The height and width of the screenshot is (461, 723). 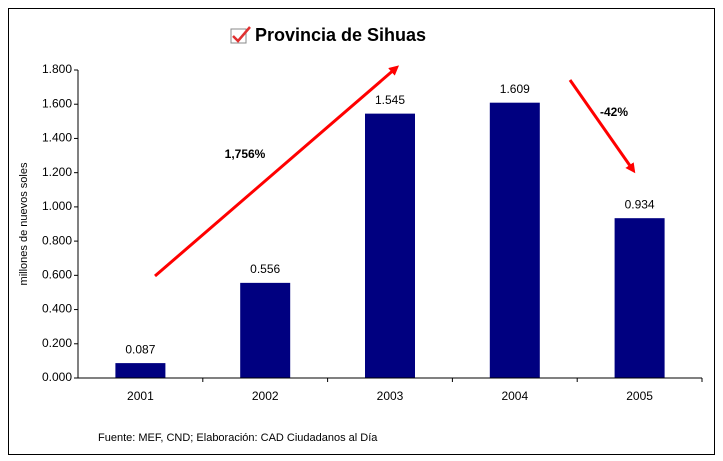 I want to click on x-tick-label: 2002, so click(x=265, y=396).